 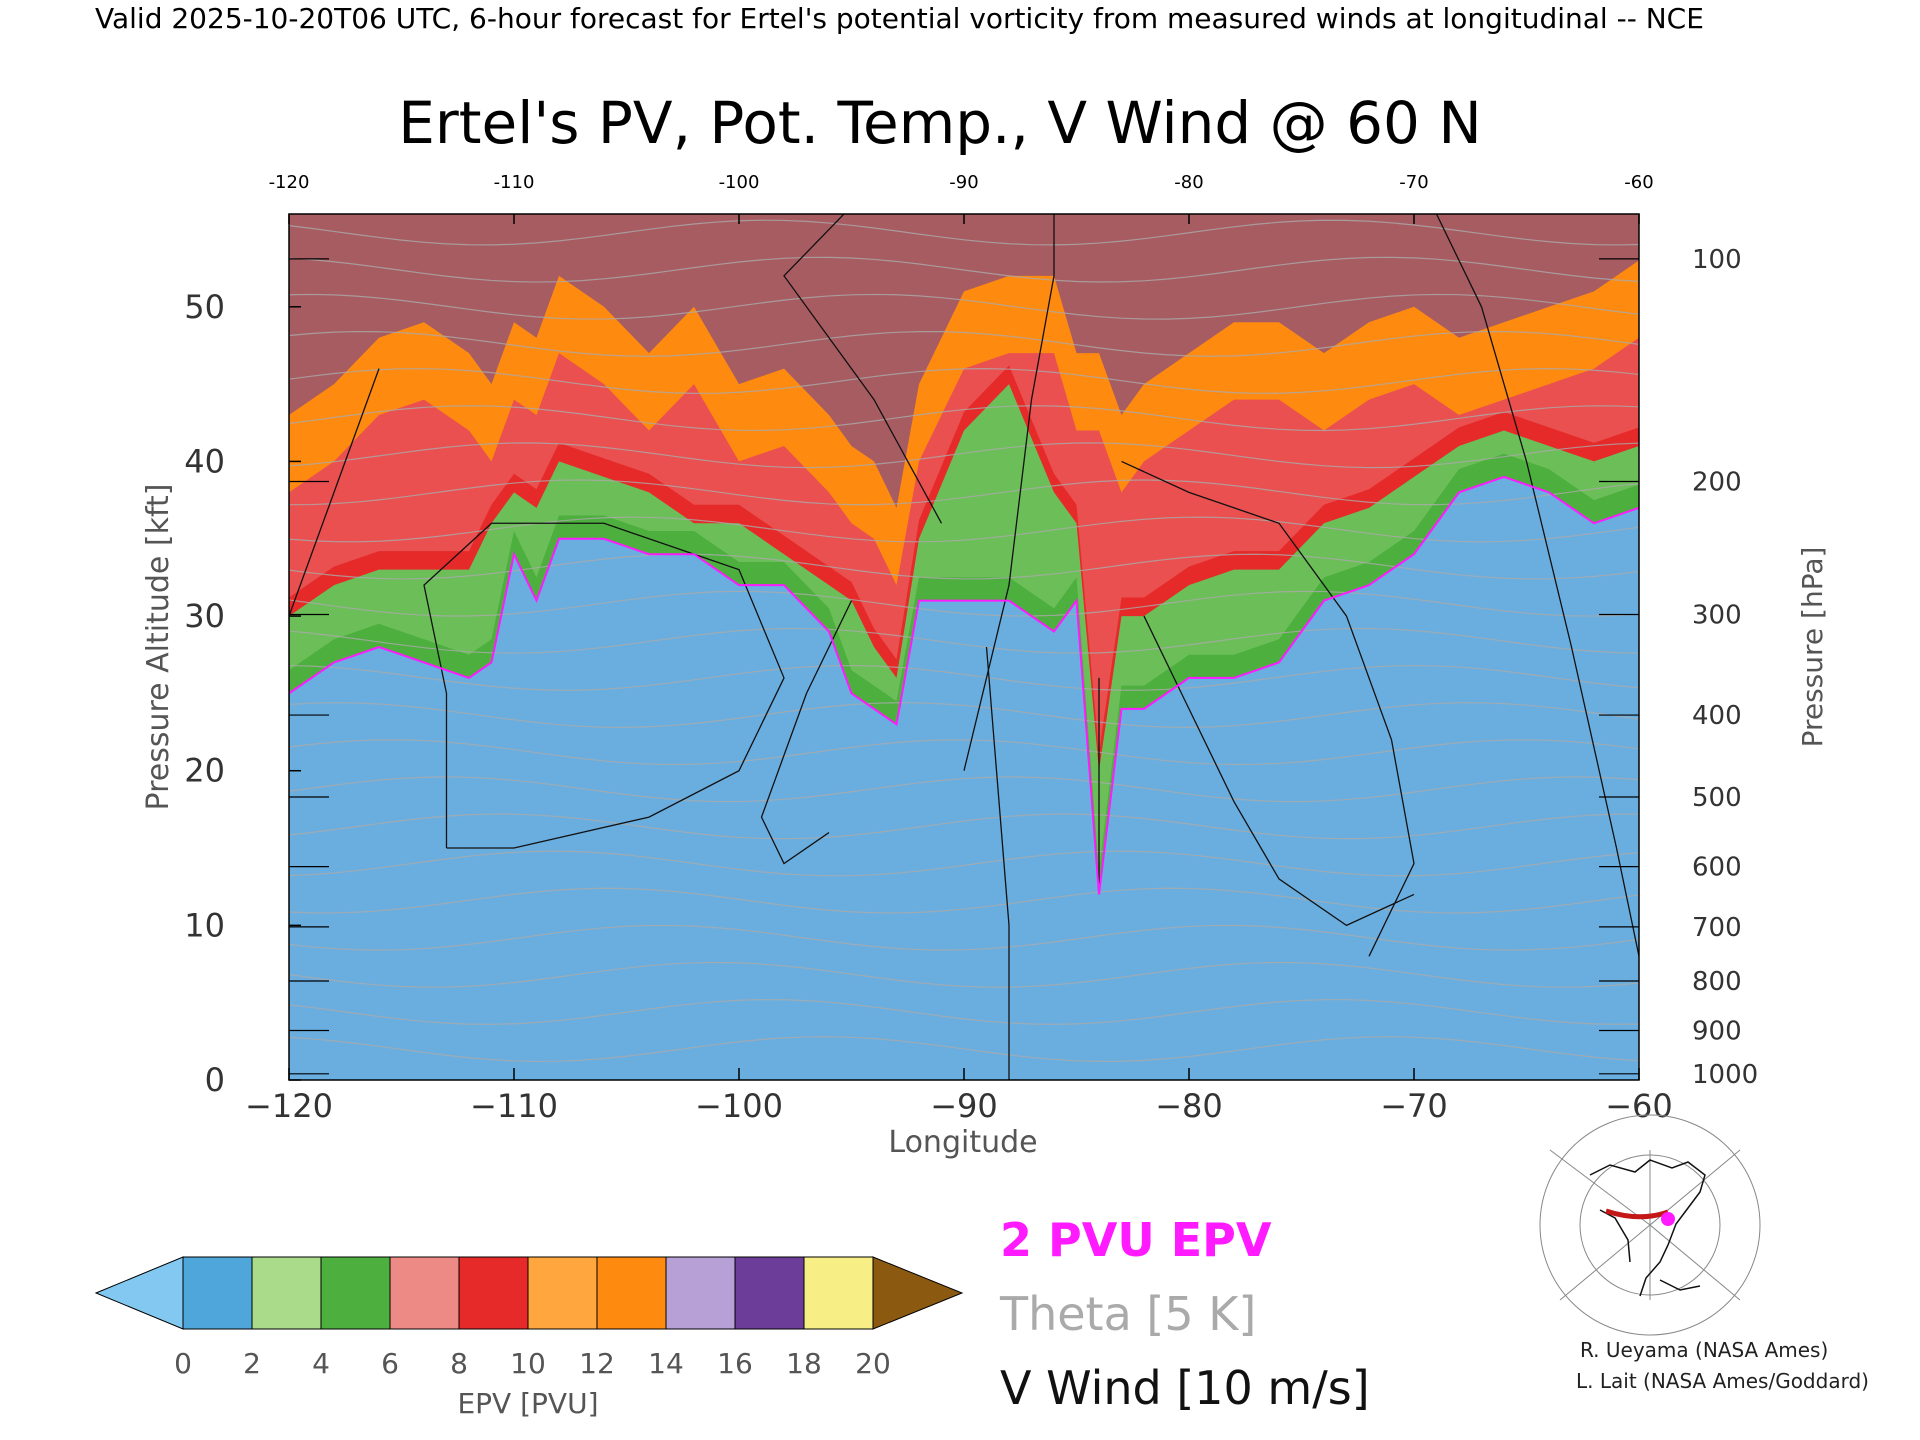 I want to click on pressure-tick-label: 400, so click(x=1717, y=716).